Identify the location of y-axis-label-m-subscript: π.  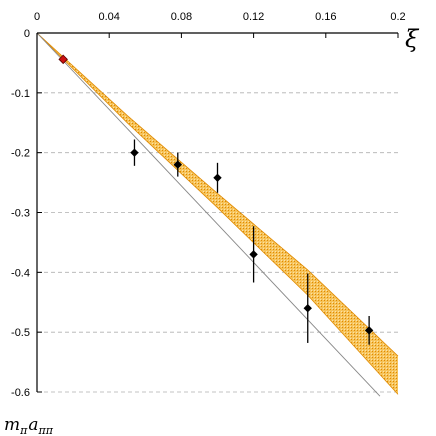
(23, 430).